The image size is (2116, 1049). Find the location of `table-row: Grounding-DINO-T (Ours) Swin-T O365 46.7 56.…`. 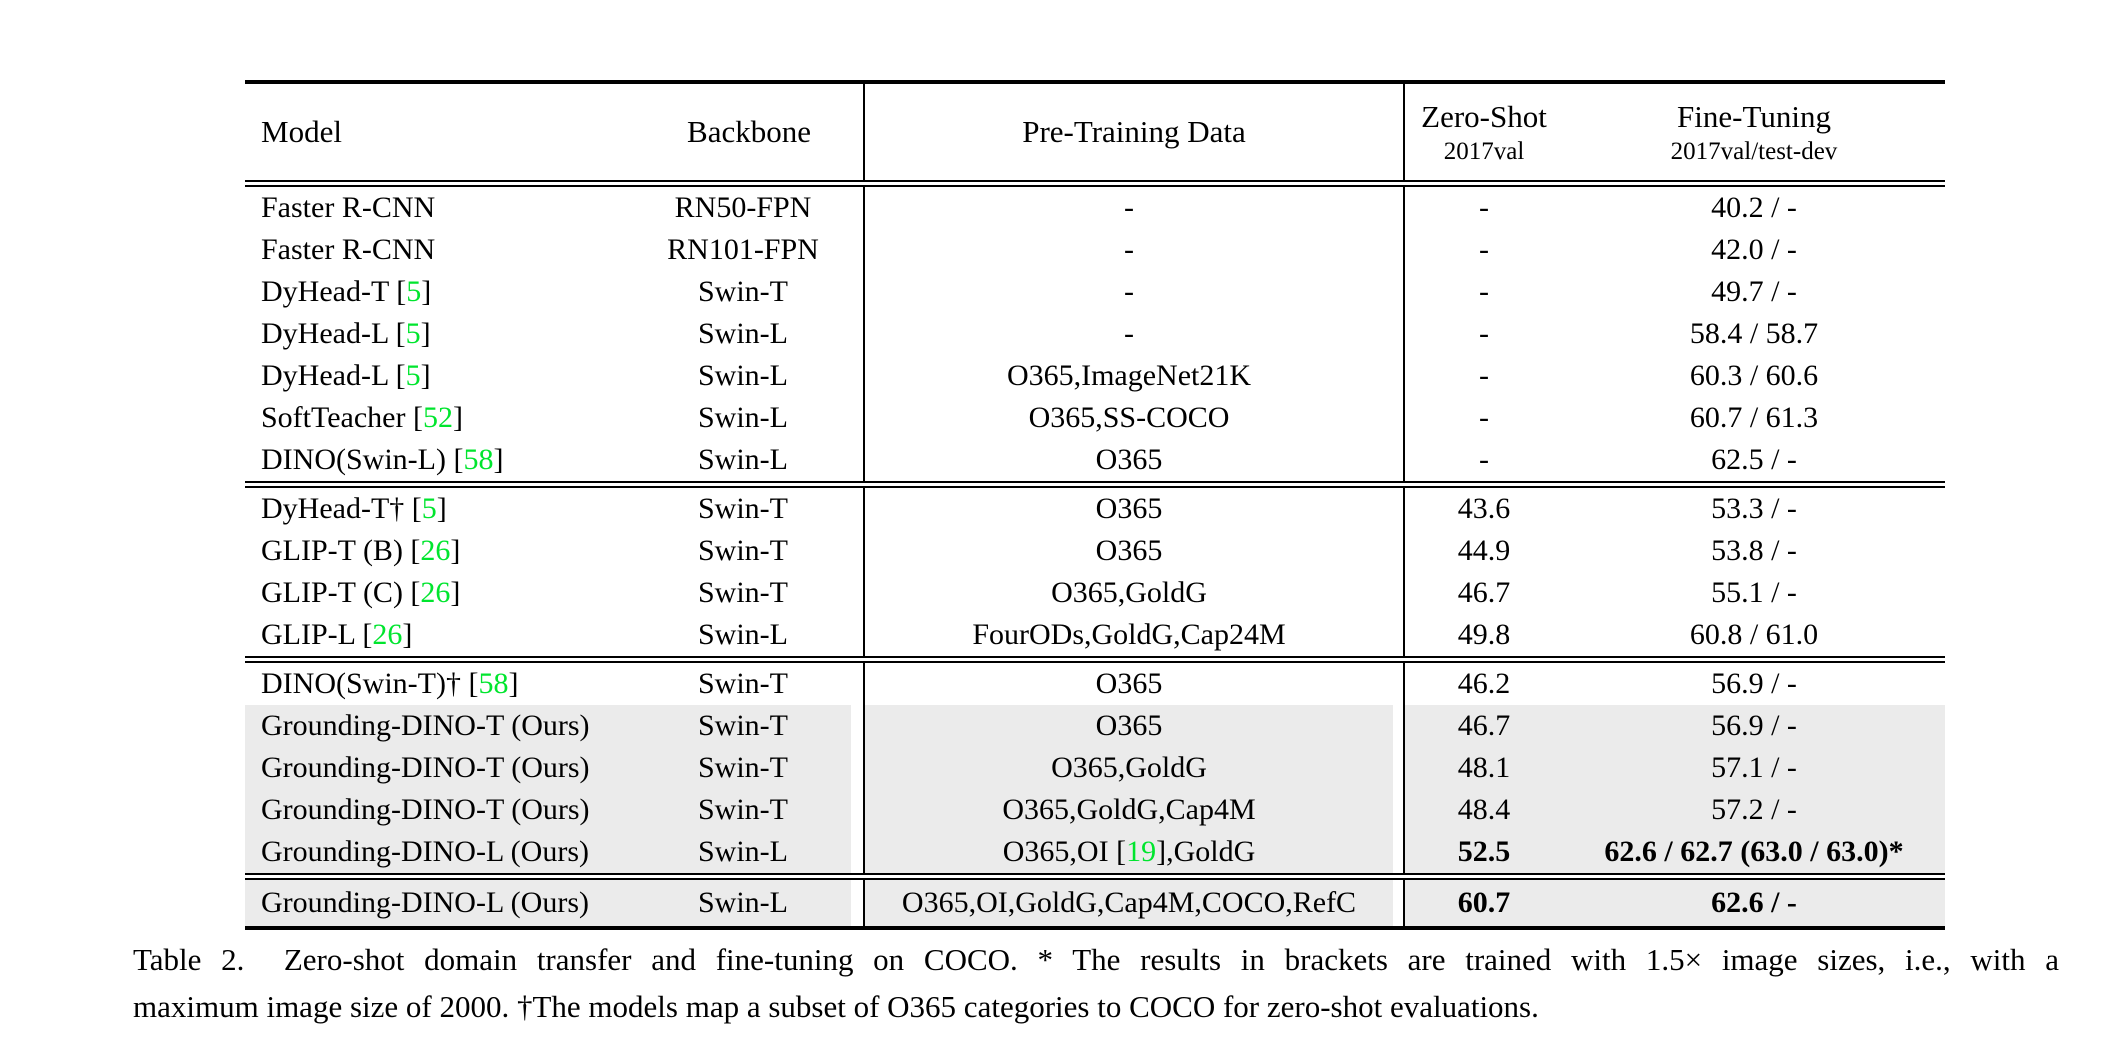

table-row: Grounding-DINO-T (Ours) Swin-T O365 46.7 56.… is located at coordinates (1095, 726).